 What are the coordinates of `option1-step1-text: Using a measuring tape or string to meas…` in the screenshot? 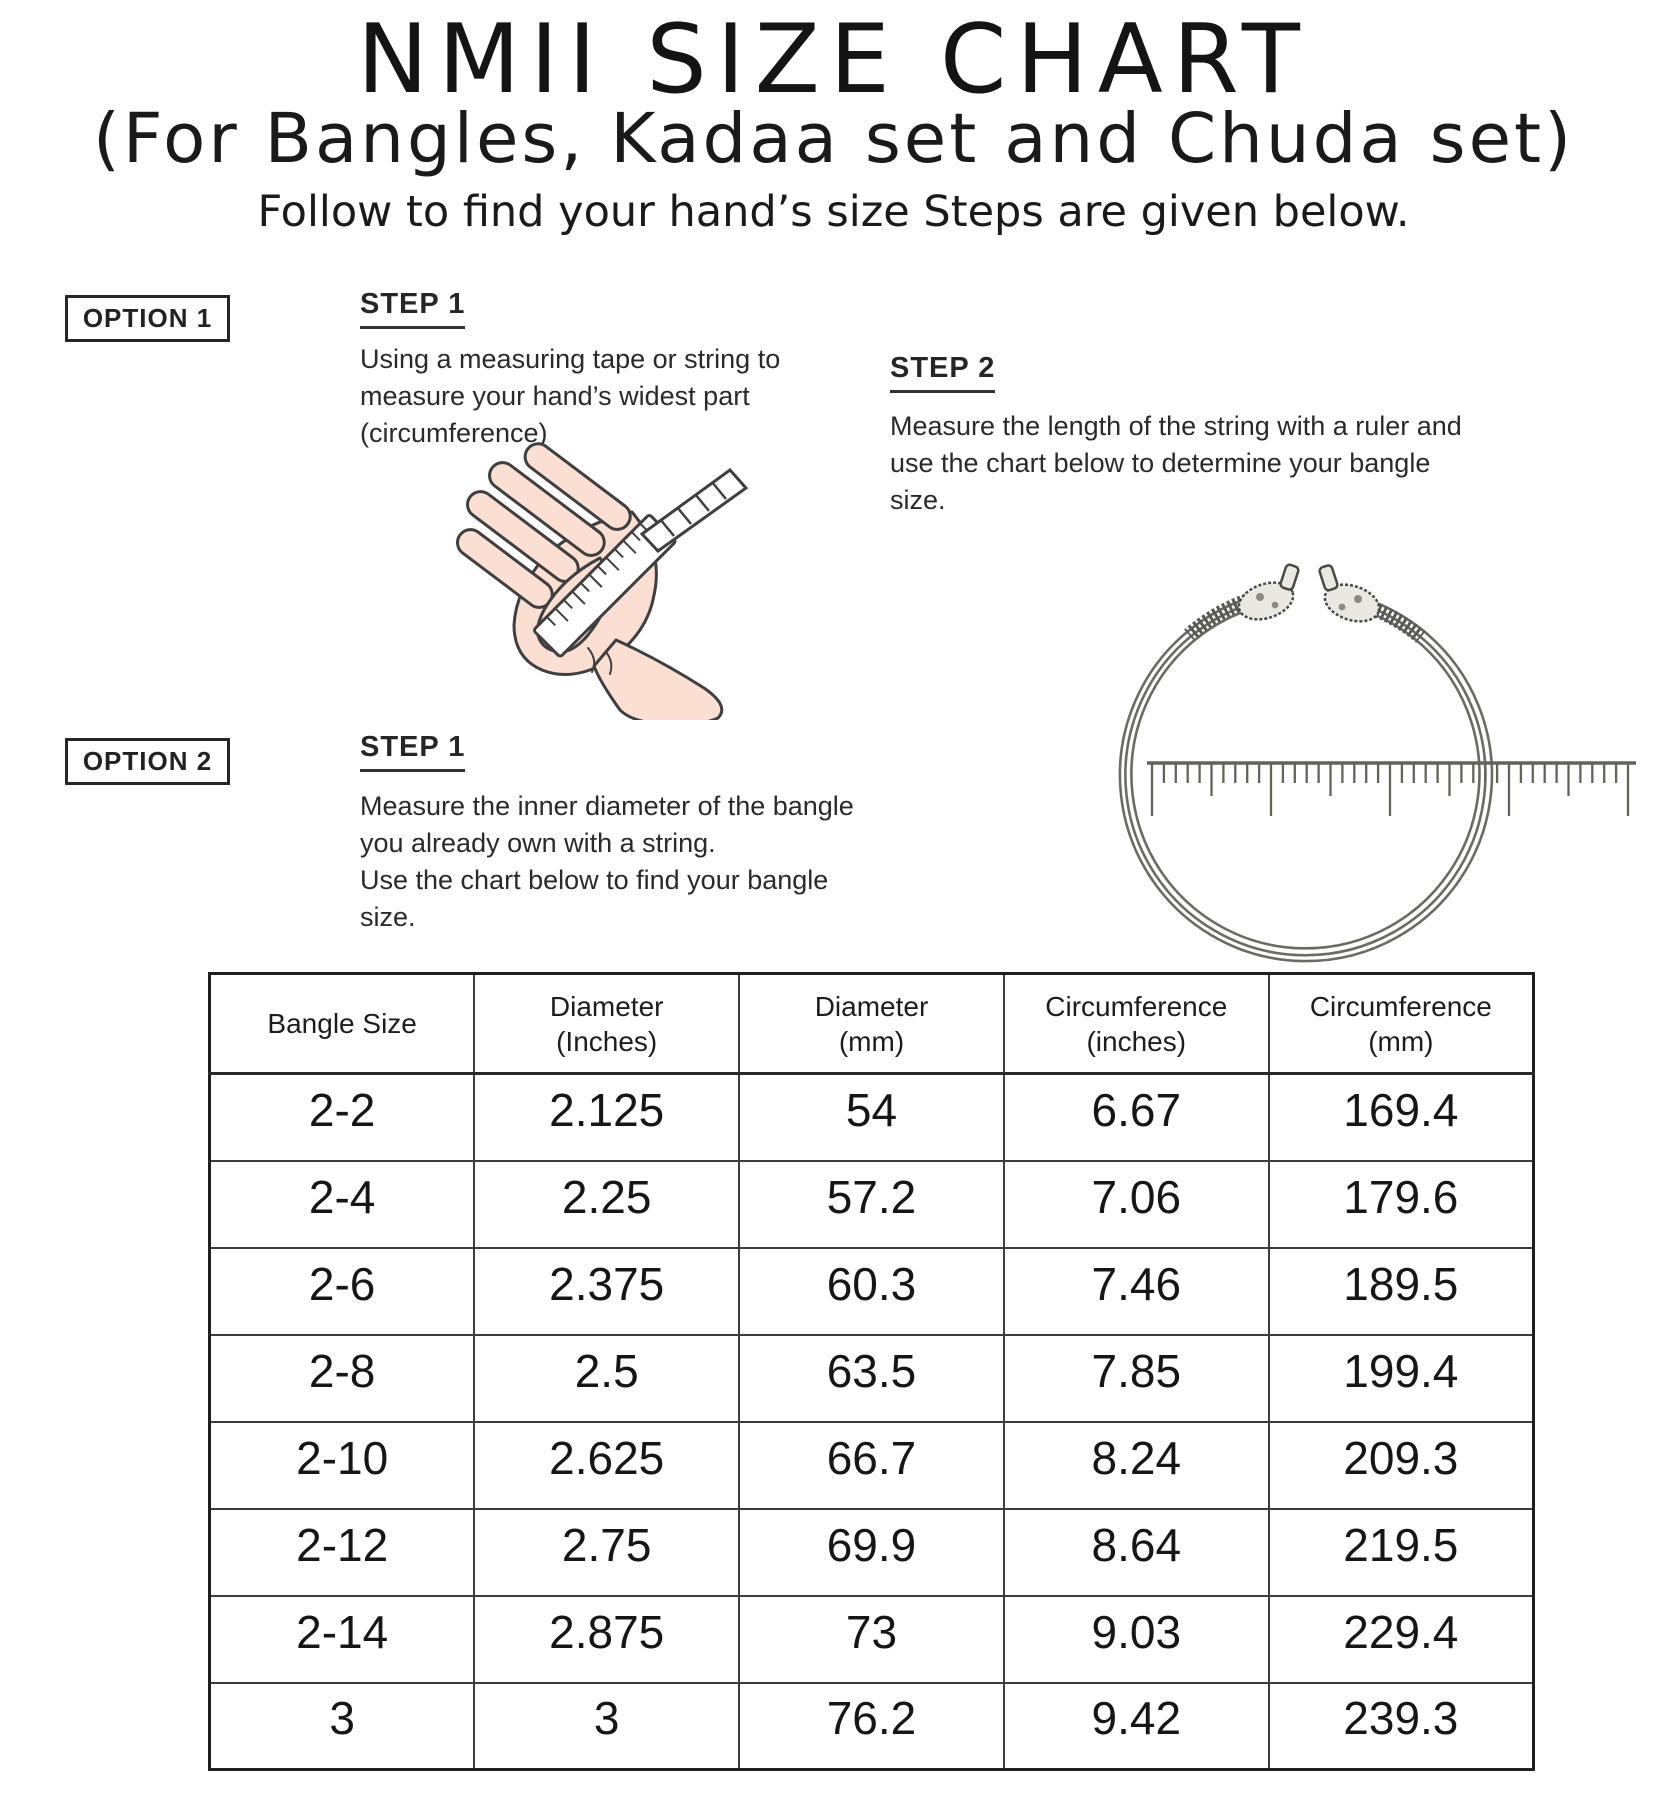 It's located at (570, 396).